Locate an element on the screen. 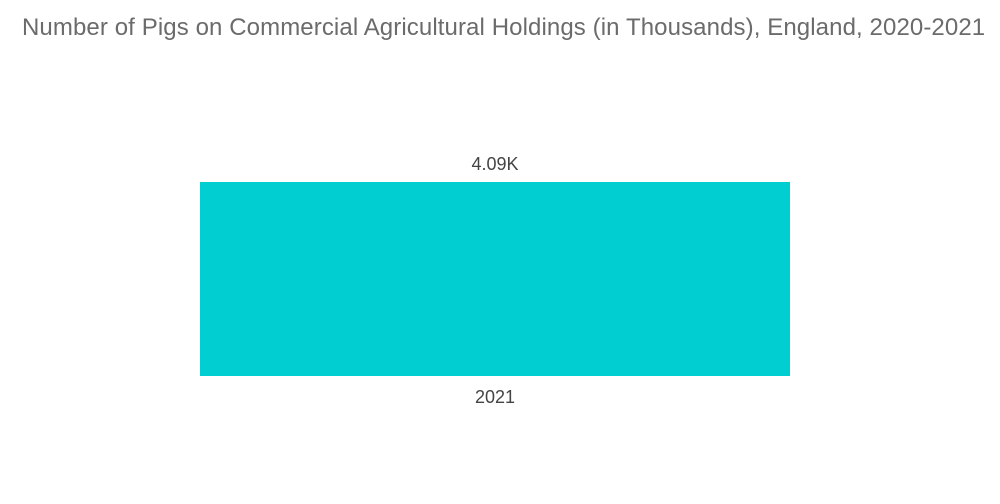 This screenshot has width=1000, height=504. data-label-2021: 4.09K is located at coordinates (494, 164).